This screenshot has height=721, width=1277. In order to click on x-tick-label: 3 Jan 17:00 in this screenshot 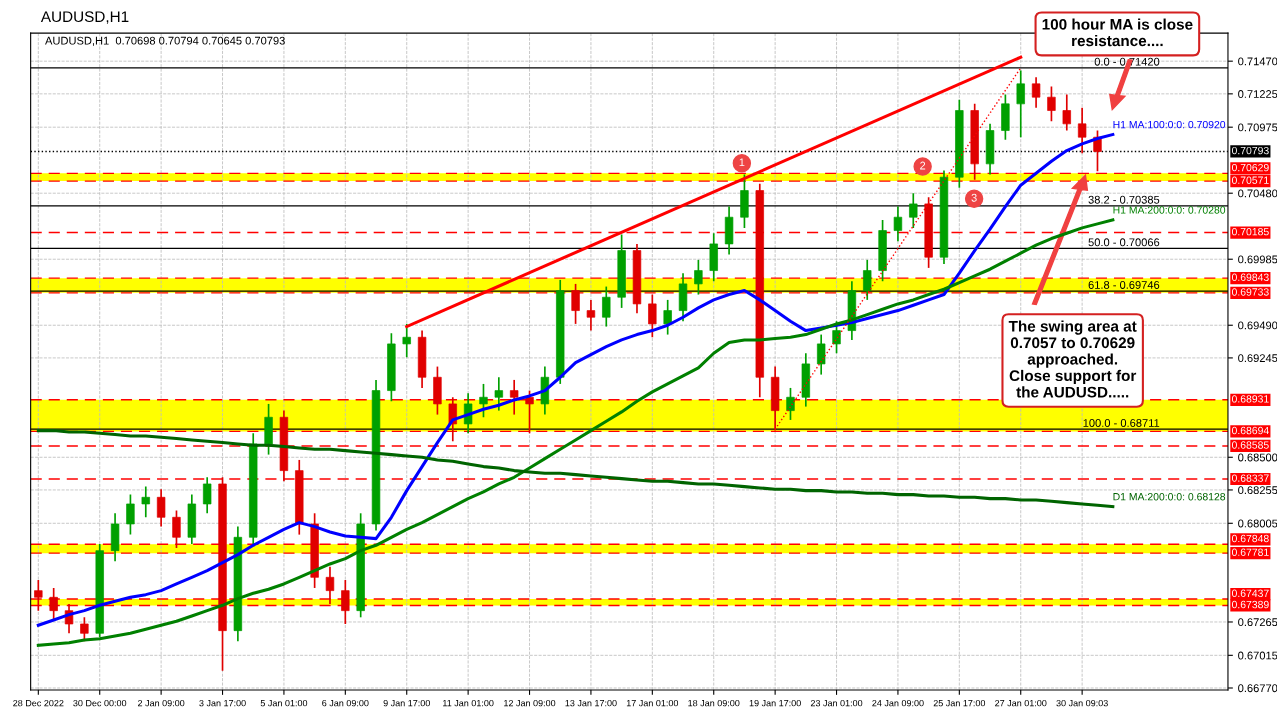, I will do `click(222, 703)`.